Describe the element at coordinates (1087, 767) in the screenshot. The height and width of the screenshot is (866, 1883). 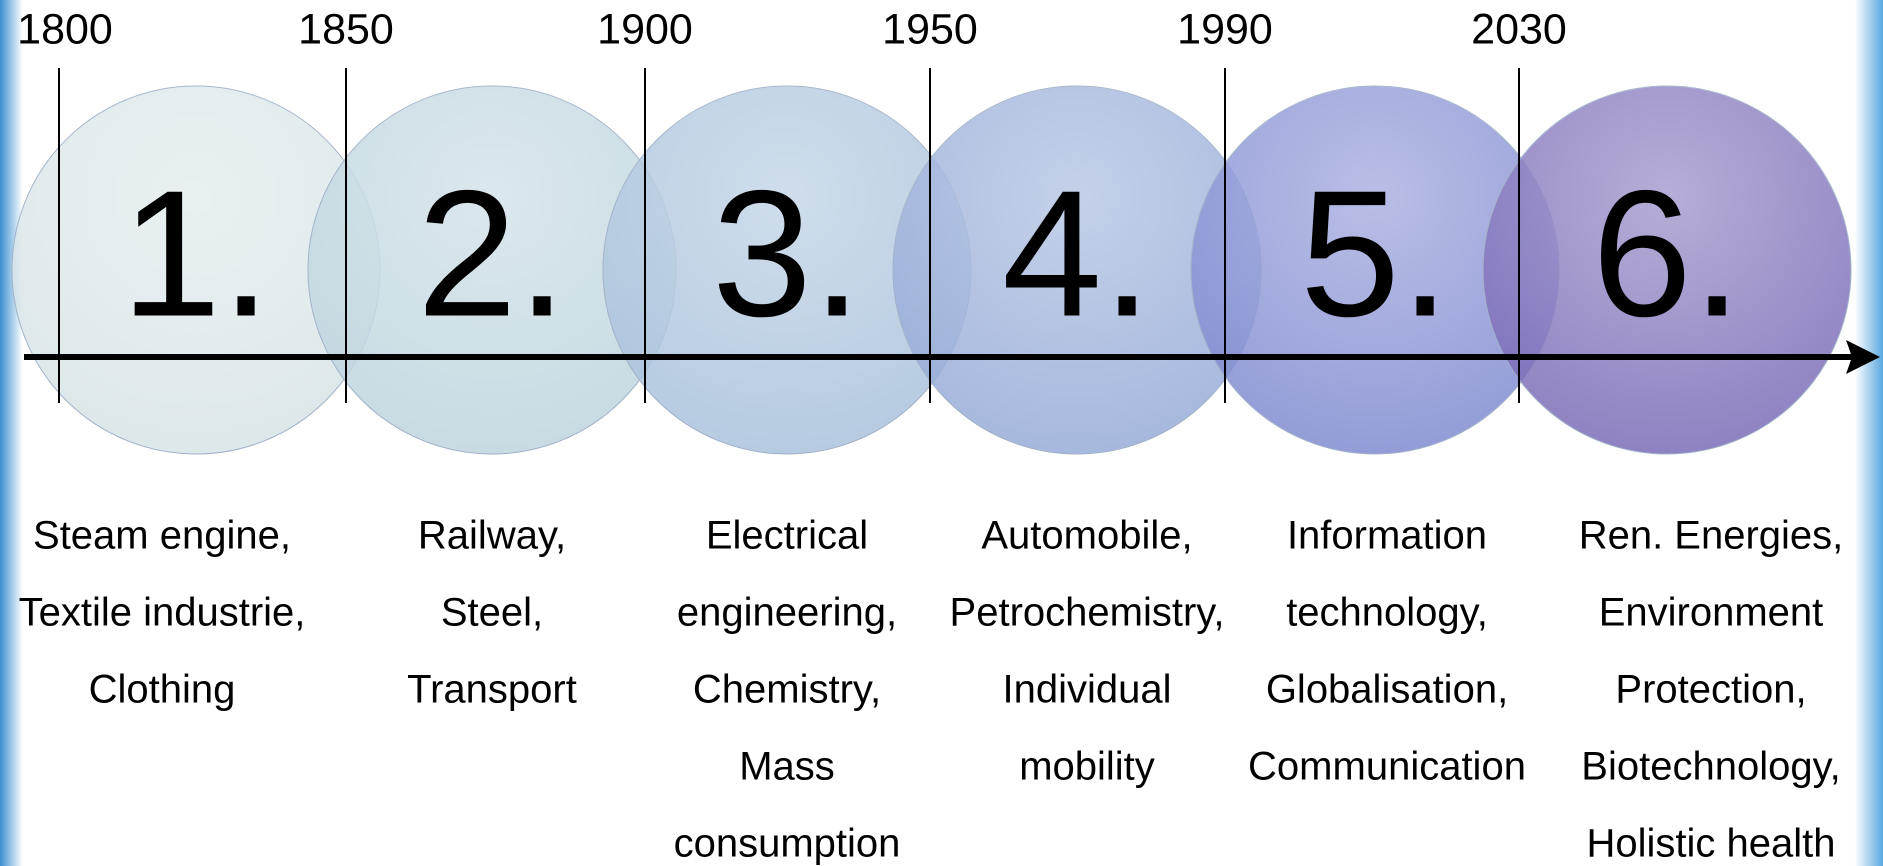
I see `wave-description: mobility` at that location.